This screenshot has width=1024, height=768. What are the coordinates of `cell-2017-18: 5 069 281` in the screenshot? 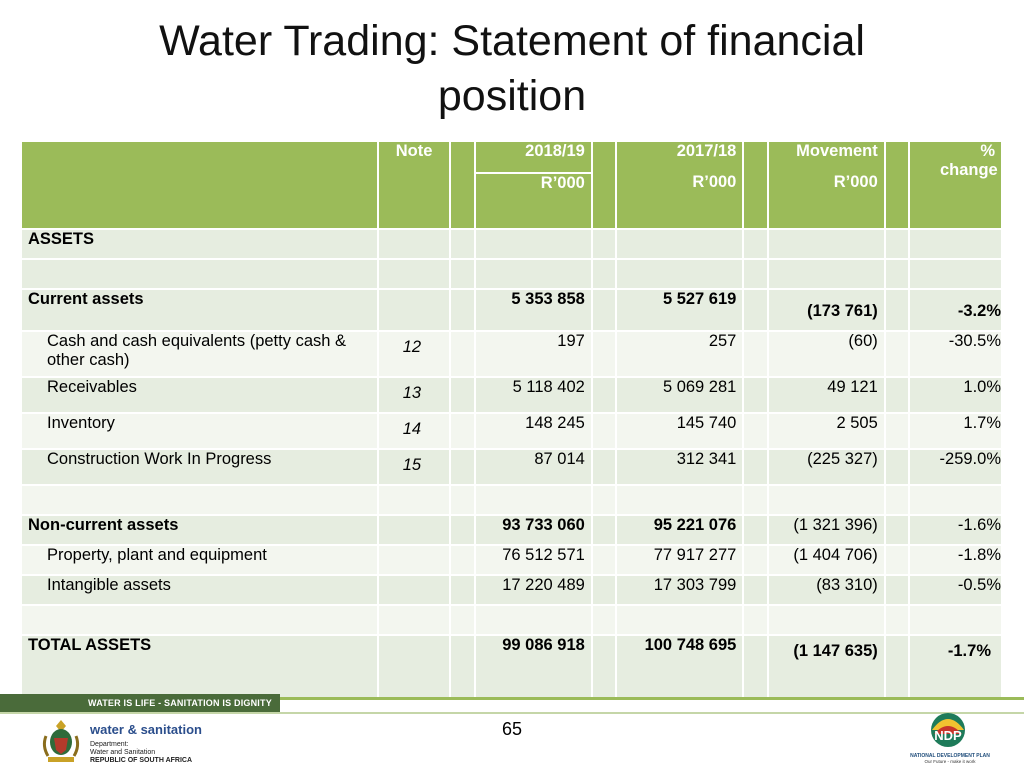 It's located at (680, 395).